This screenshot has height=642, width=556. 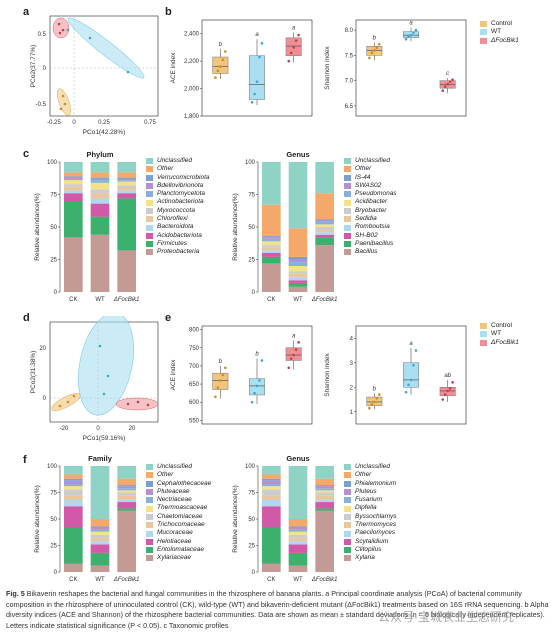 What do you see at coordinates (94, 379) in the screenshot?
I see `pcoa-fungi-plot: 20 0 -20 0 20 PCo1(59.16%) PCo2(31.38%)` at bounding box center [94, 379].